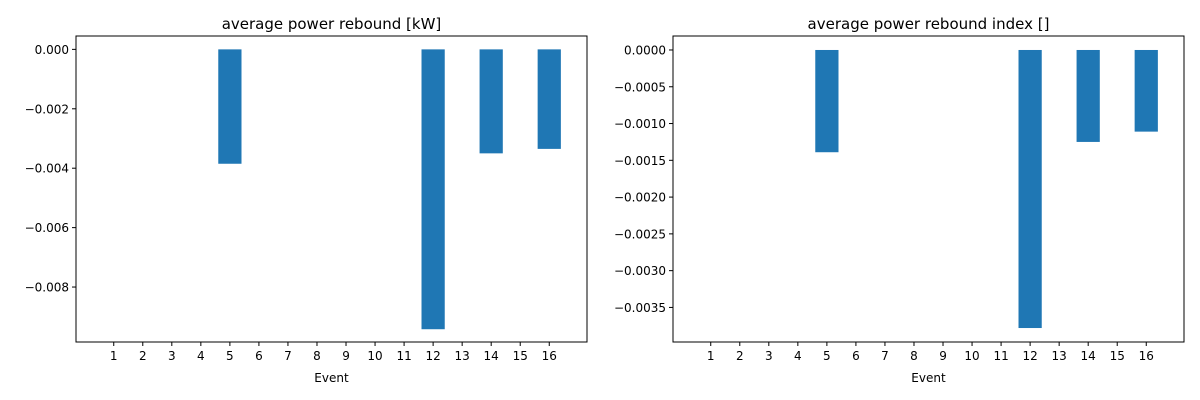 This screenshot has width=1200, height=400. What do you see at coordinates (47, 109) in the screenshot?
I see `y-tick-label: −0.002` at bounding box center [47, 109].